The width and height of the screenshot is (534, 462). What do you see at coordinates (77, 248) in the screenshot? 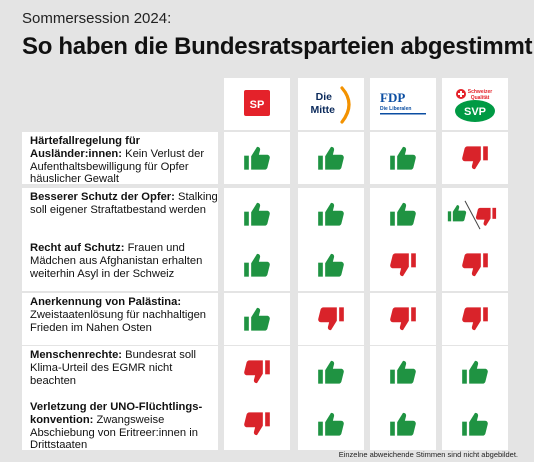
I see `row-title: Recht auf Schutz:` at bounding box center [77, 248].